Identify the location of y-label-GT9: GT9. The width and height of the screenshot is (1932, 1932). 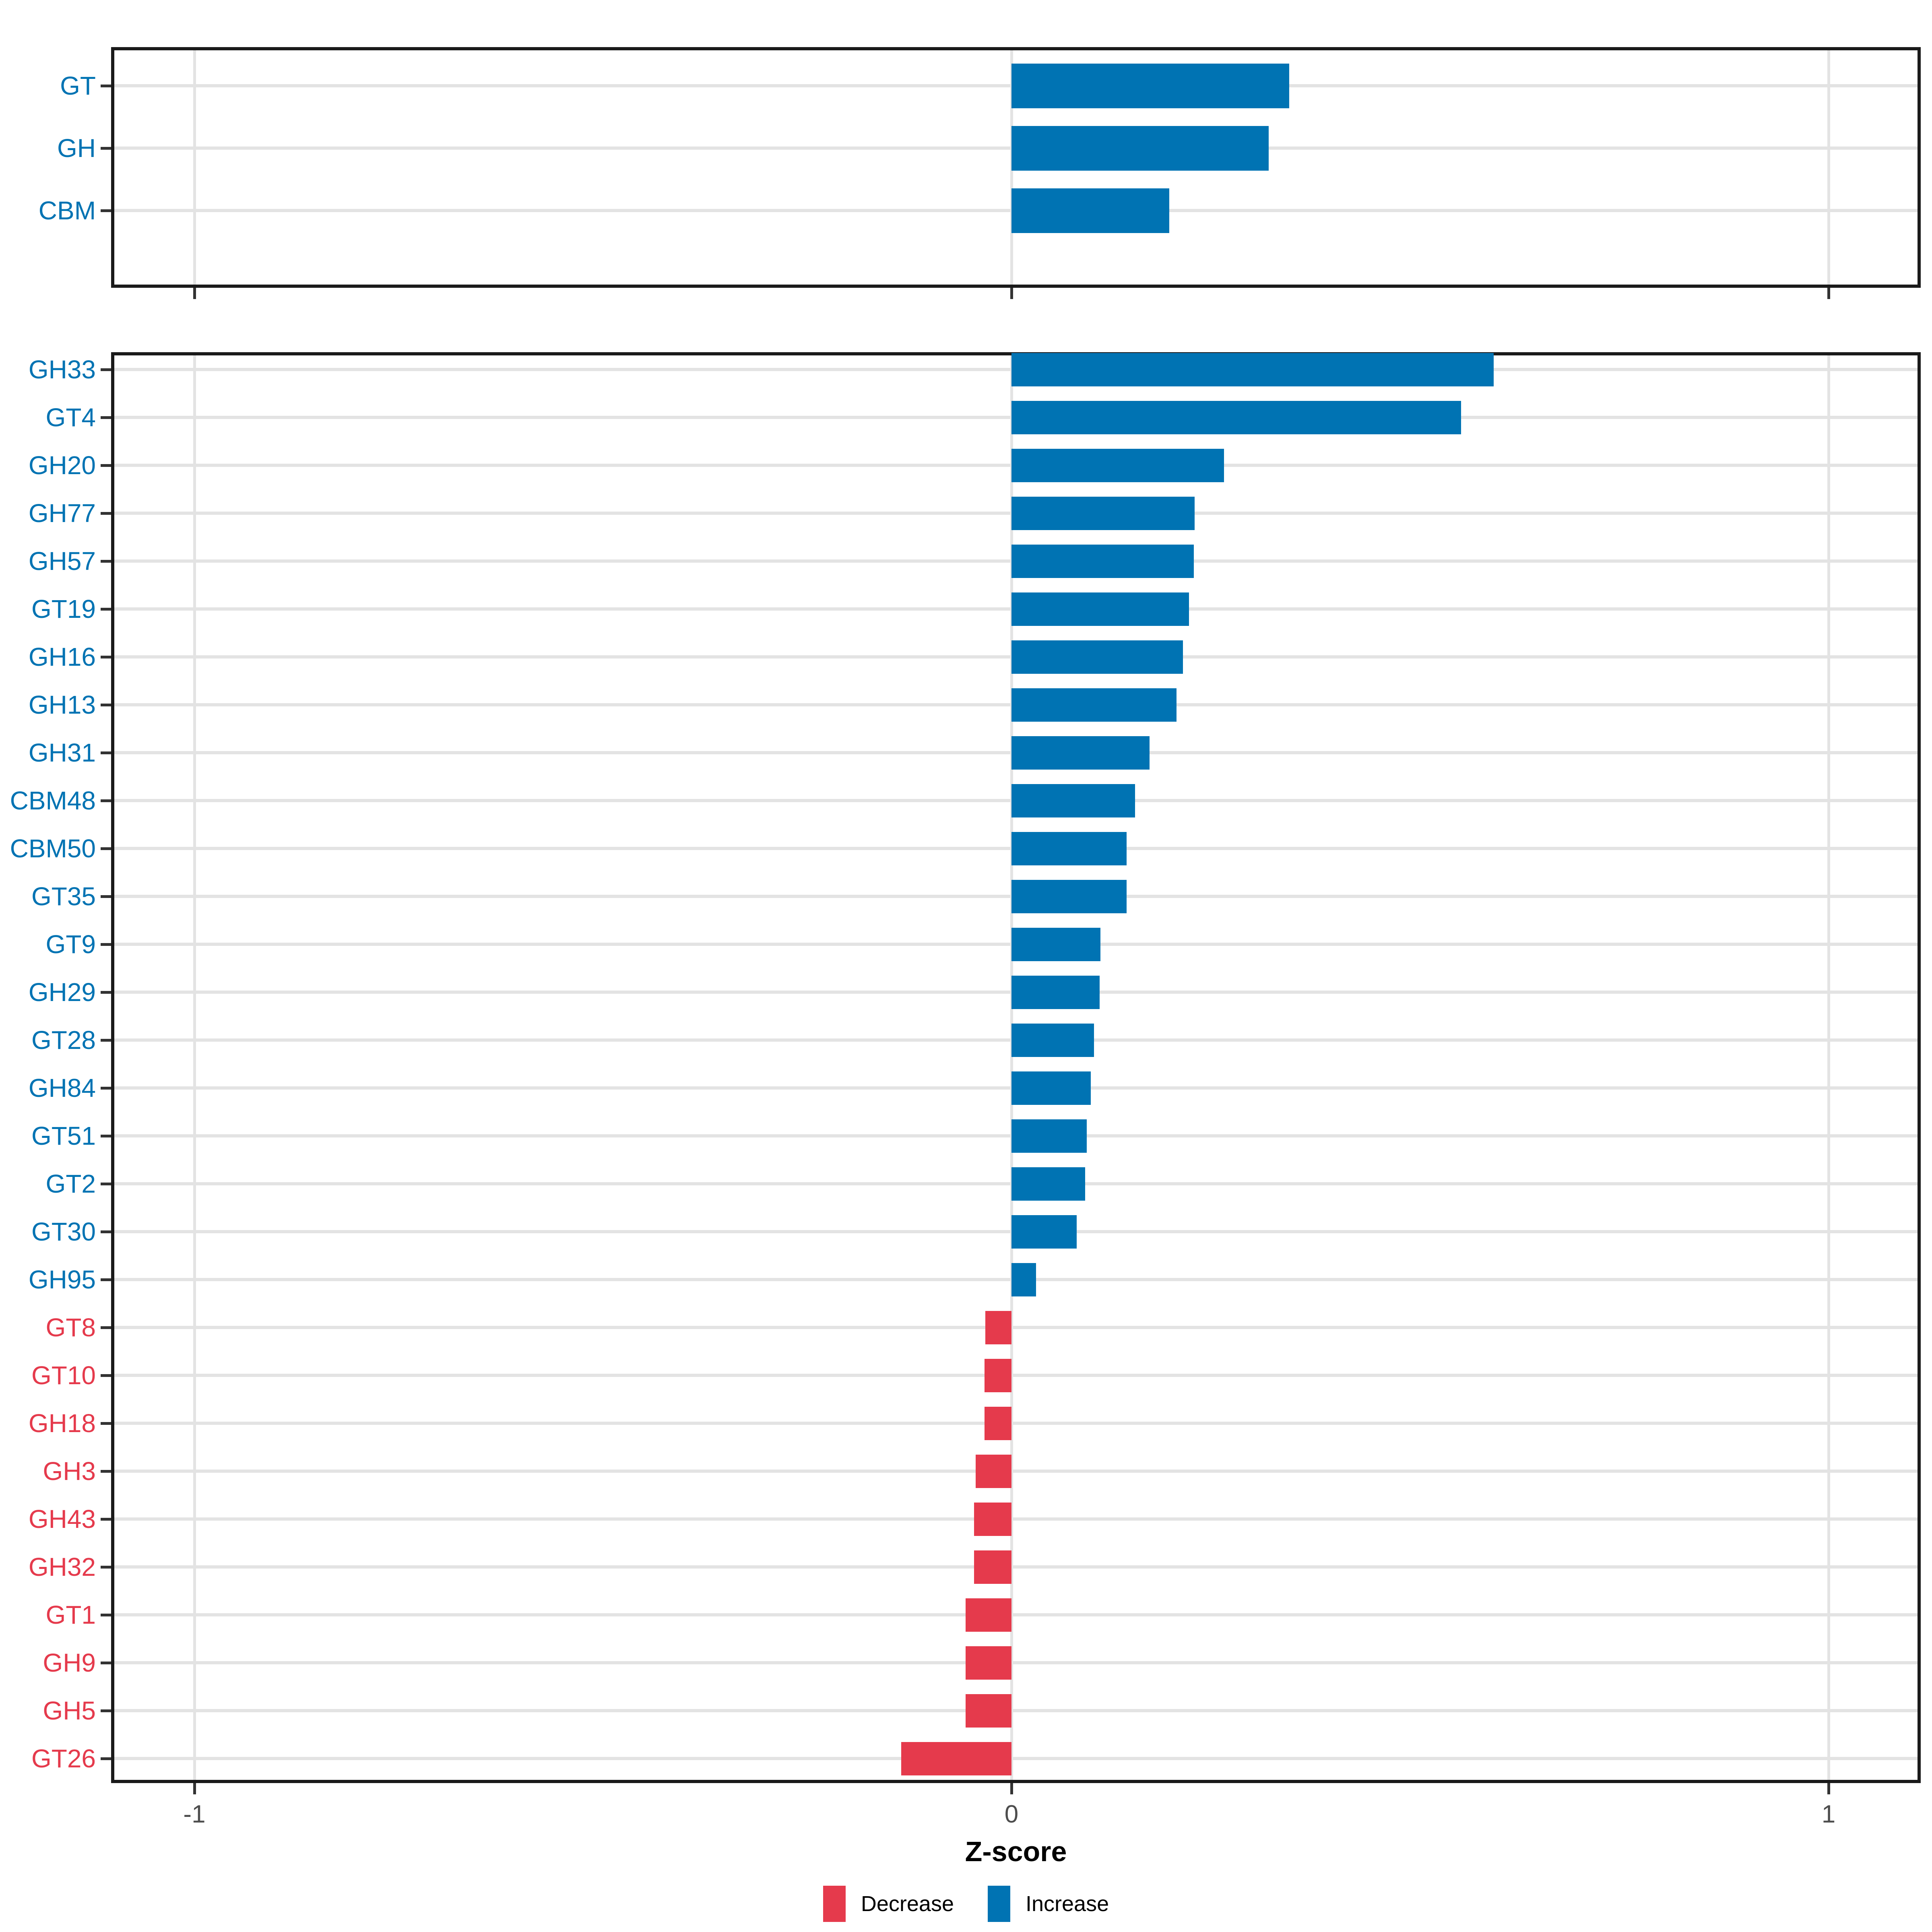
(70, 944).